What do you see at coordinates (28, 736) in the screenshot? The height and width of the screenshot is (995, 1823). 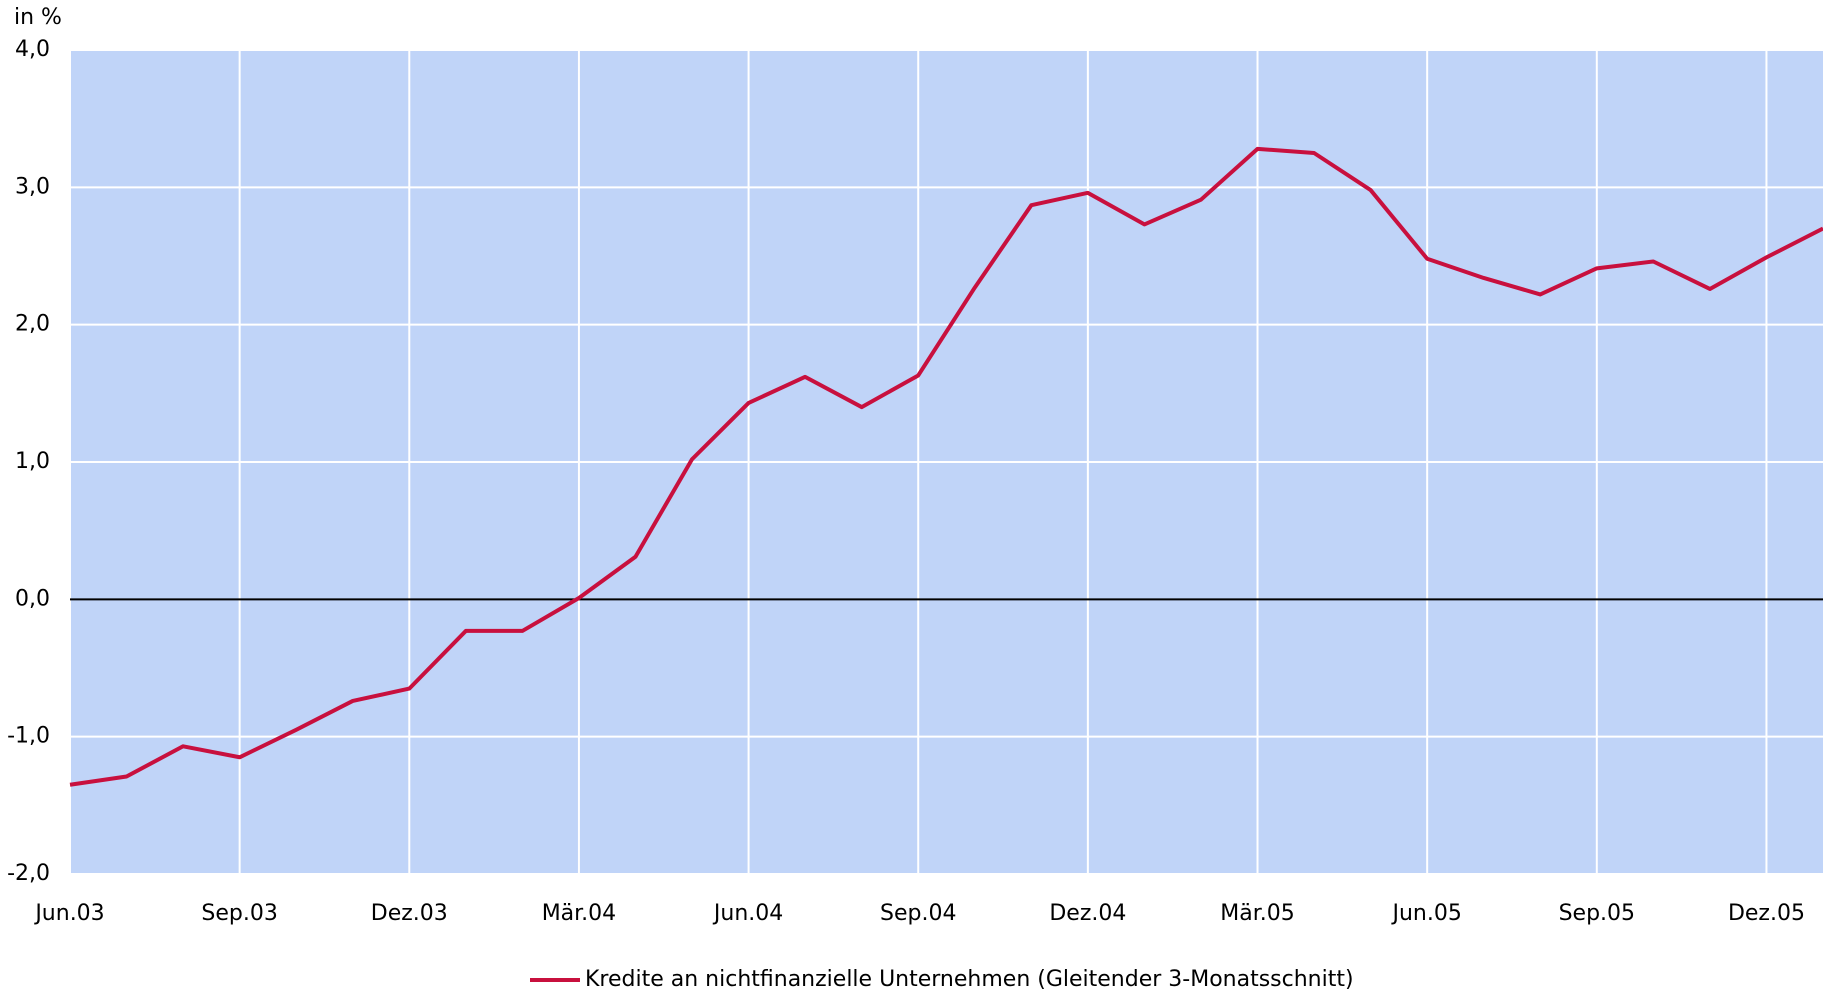 I see `y-tick-label: -1,0` at bounding box center [28, 736].